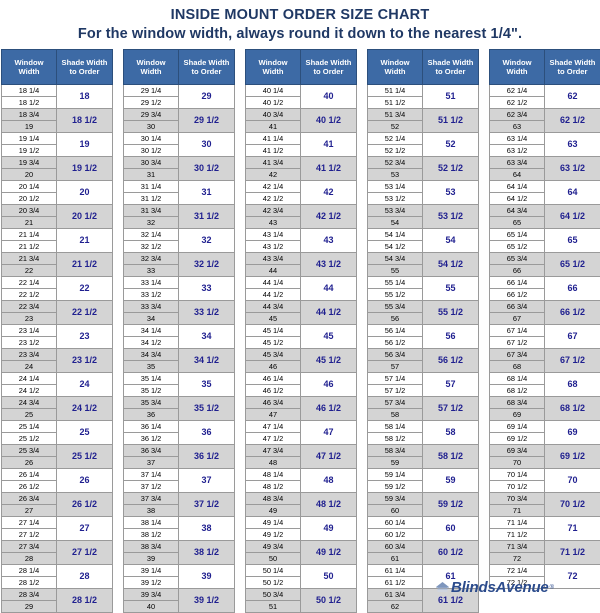  What do you see at coordinates (572, 193) in the screenshot?
I see `shade-width-cell: 64` at bounding box center [572, 193].